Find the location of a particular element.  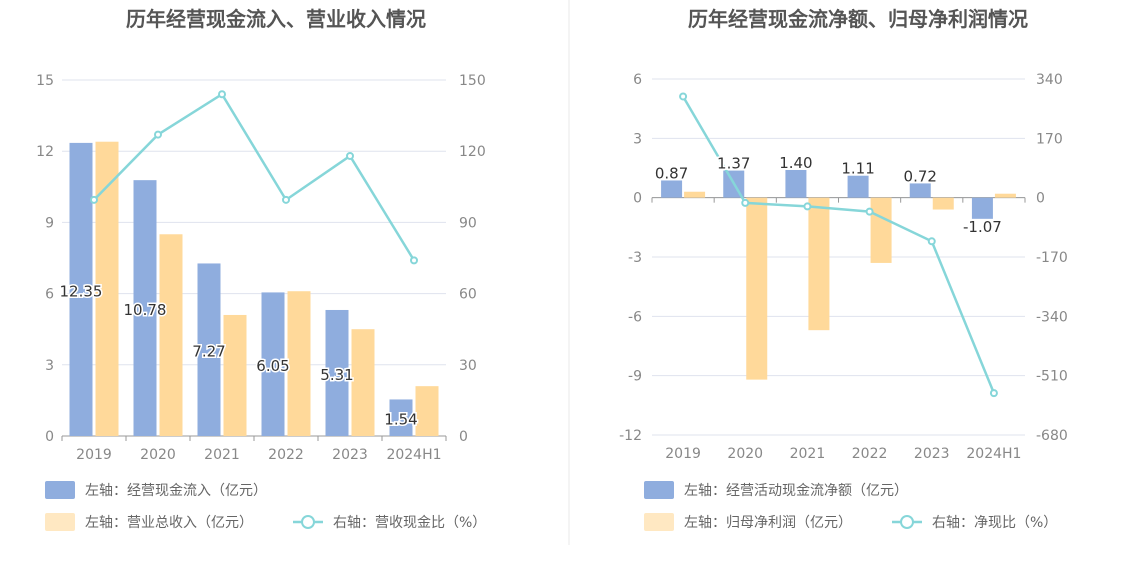

bar-data-label: 0.72 is located at coordinates (920, 176).